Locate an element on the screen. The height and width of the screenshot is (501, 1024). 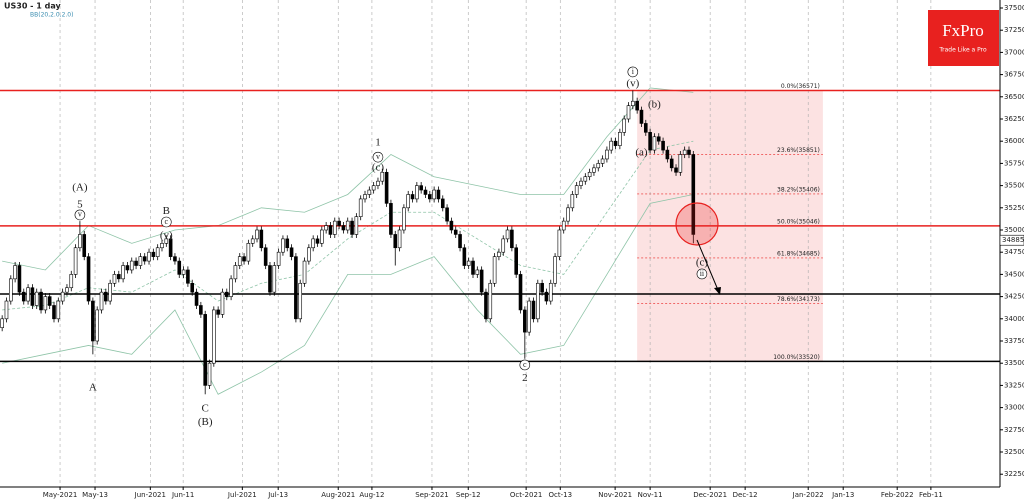
wave-label: (c) is located at coordinates (378, 167).